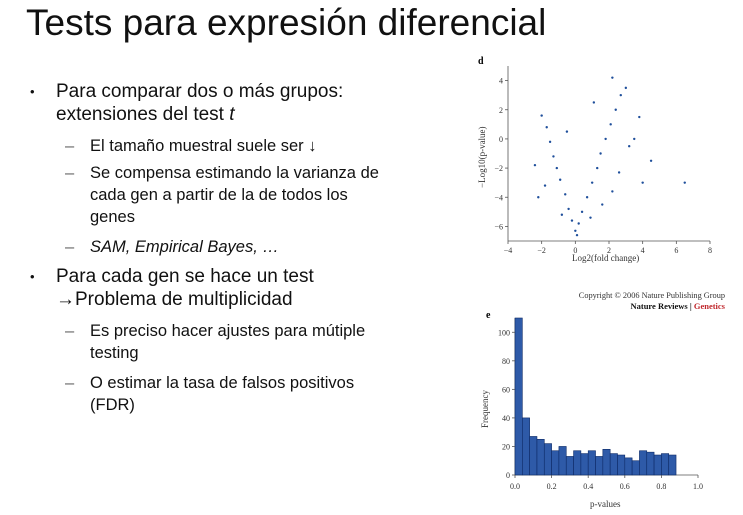 The width and height of the screenshot is (743, 515). Describe the element at coordinates (575, 250) in the screenshot. I see `x-tick-label: 0` at that location.